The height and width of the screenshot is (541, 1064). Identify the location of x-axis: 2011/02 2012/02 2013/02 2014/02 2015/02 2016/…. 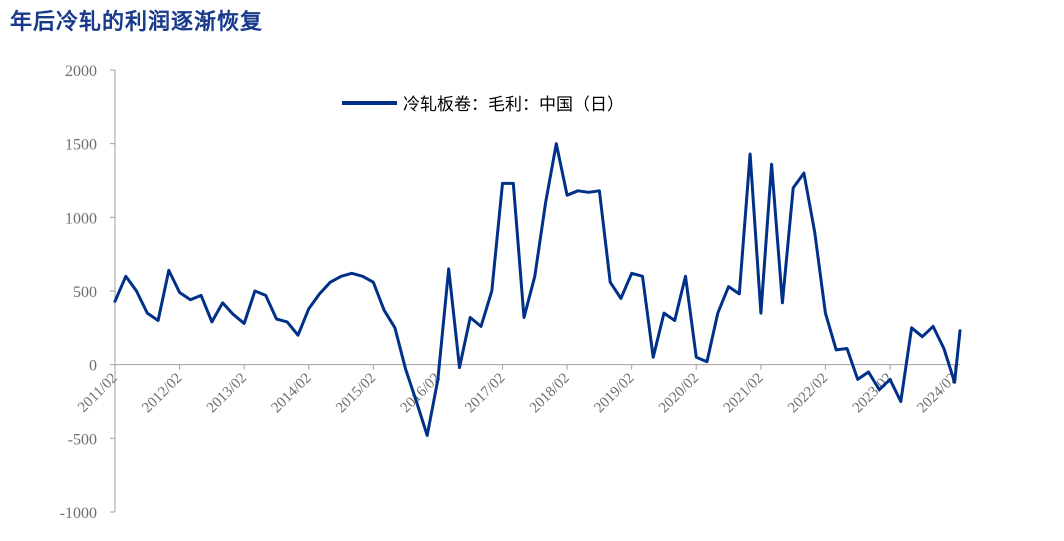
(517, 390).